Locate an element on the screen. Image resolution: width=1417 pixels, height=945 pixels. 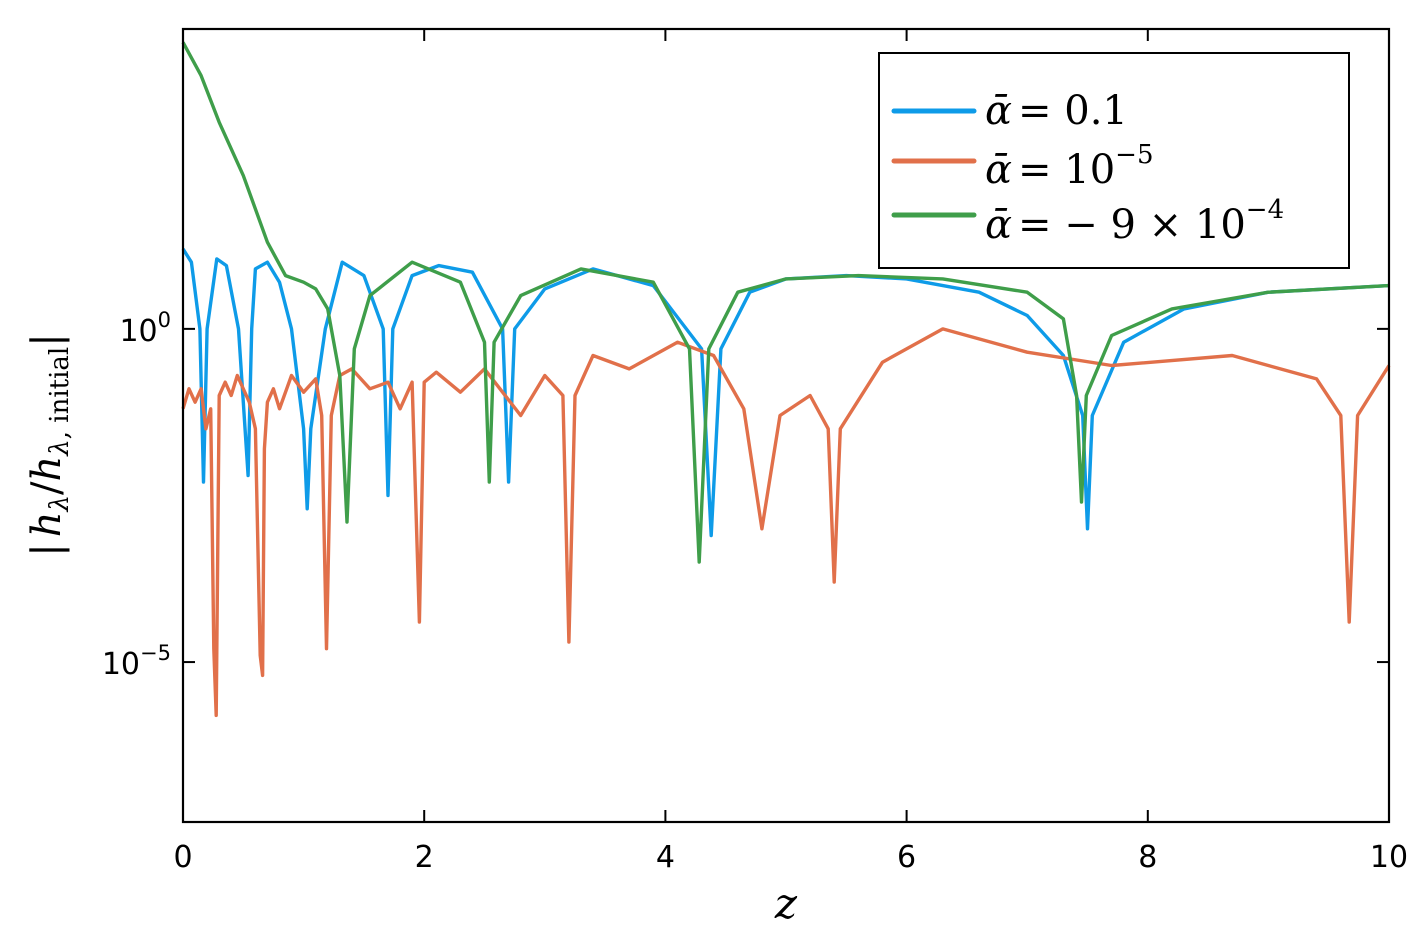
legend: ᾱ = 0.1 ᾱ = 10−5 ᾱ = − 9 × 10−4 is located at coordinates (1114, 160).